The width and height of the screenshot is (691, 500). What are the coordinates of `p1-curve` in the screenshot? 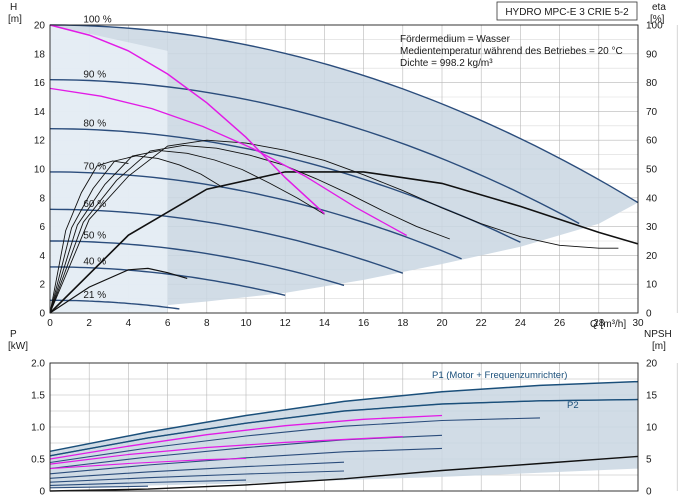 It's located at (344, 416).